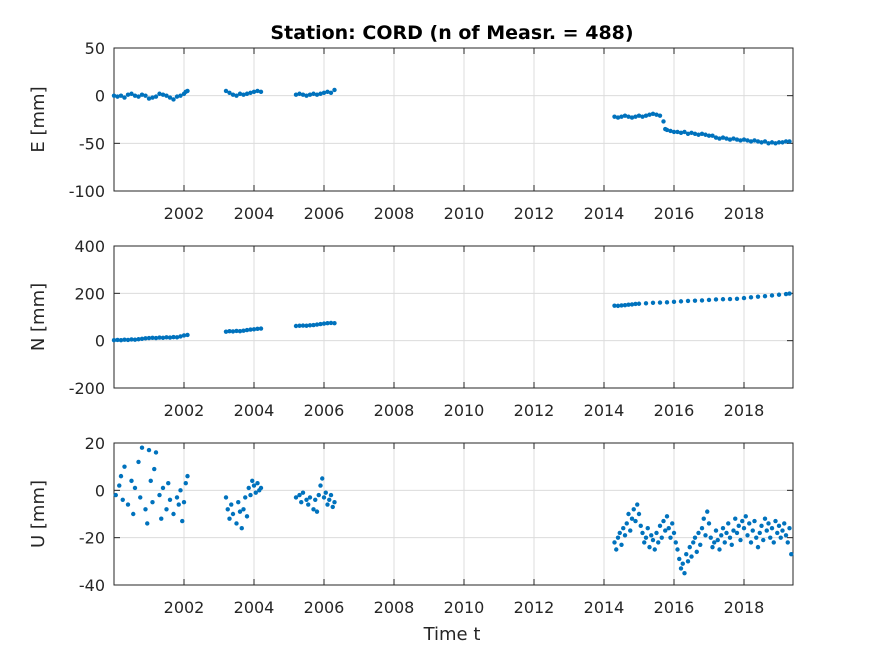 Image resolution: width=875 pixels, height=656 pixels. What do you see at coordinates (452, 634) in the screenshot?
I see `x-axis-label: Time t` at bounding box center [452, 634].